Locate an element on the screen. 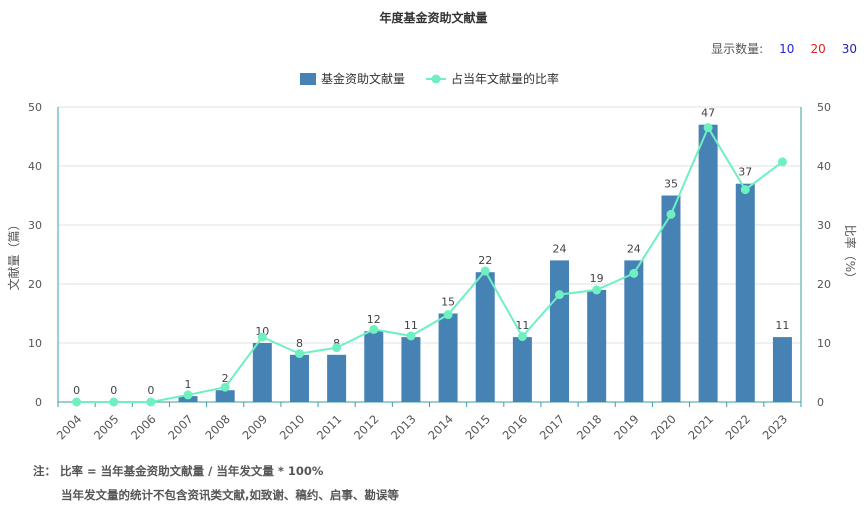  note-exclusion: 当年发文量的统计不包含资讯类文献,如致谢、稿约、启事、勘误等 is located at coordinates (230, 495).